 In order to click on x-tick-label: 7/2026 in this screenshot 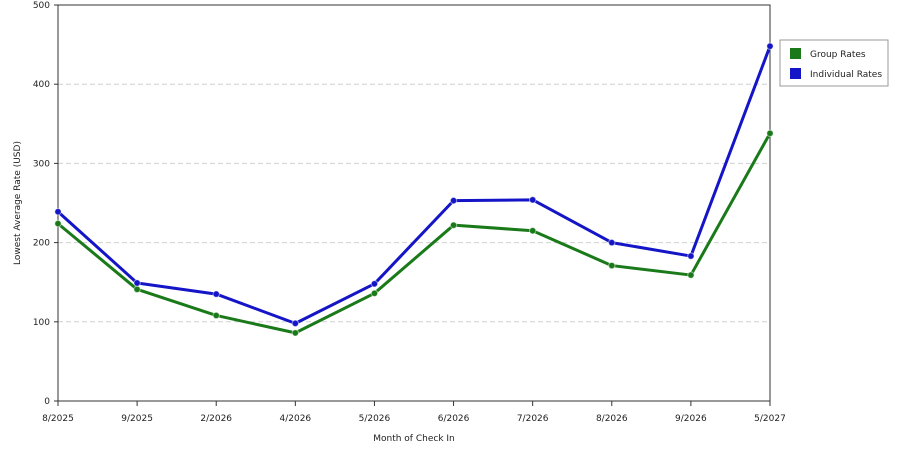, I will do `click(533, 419)`.